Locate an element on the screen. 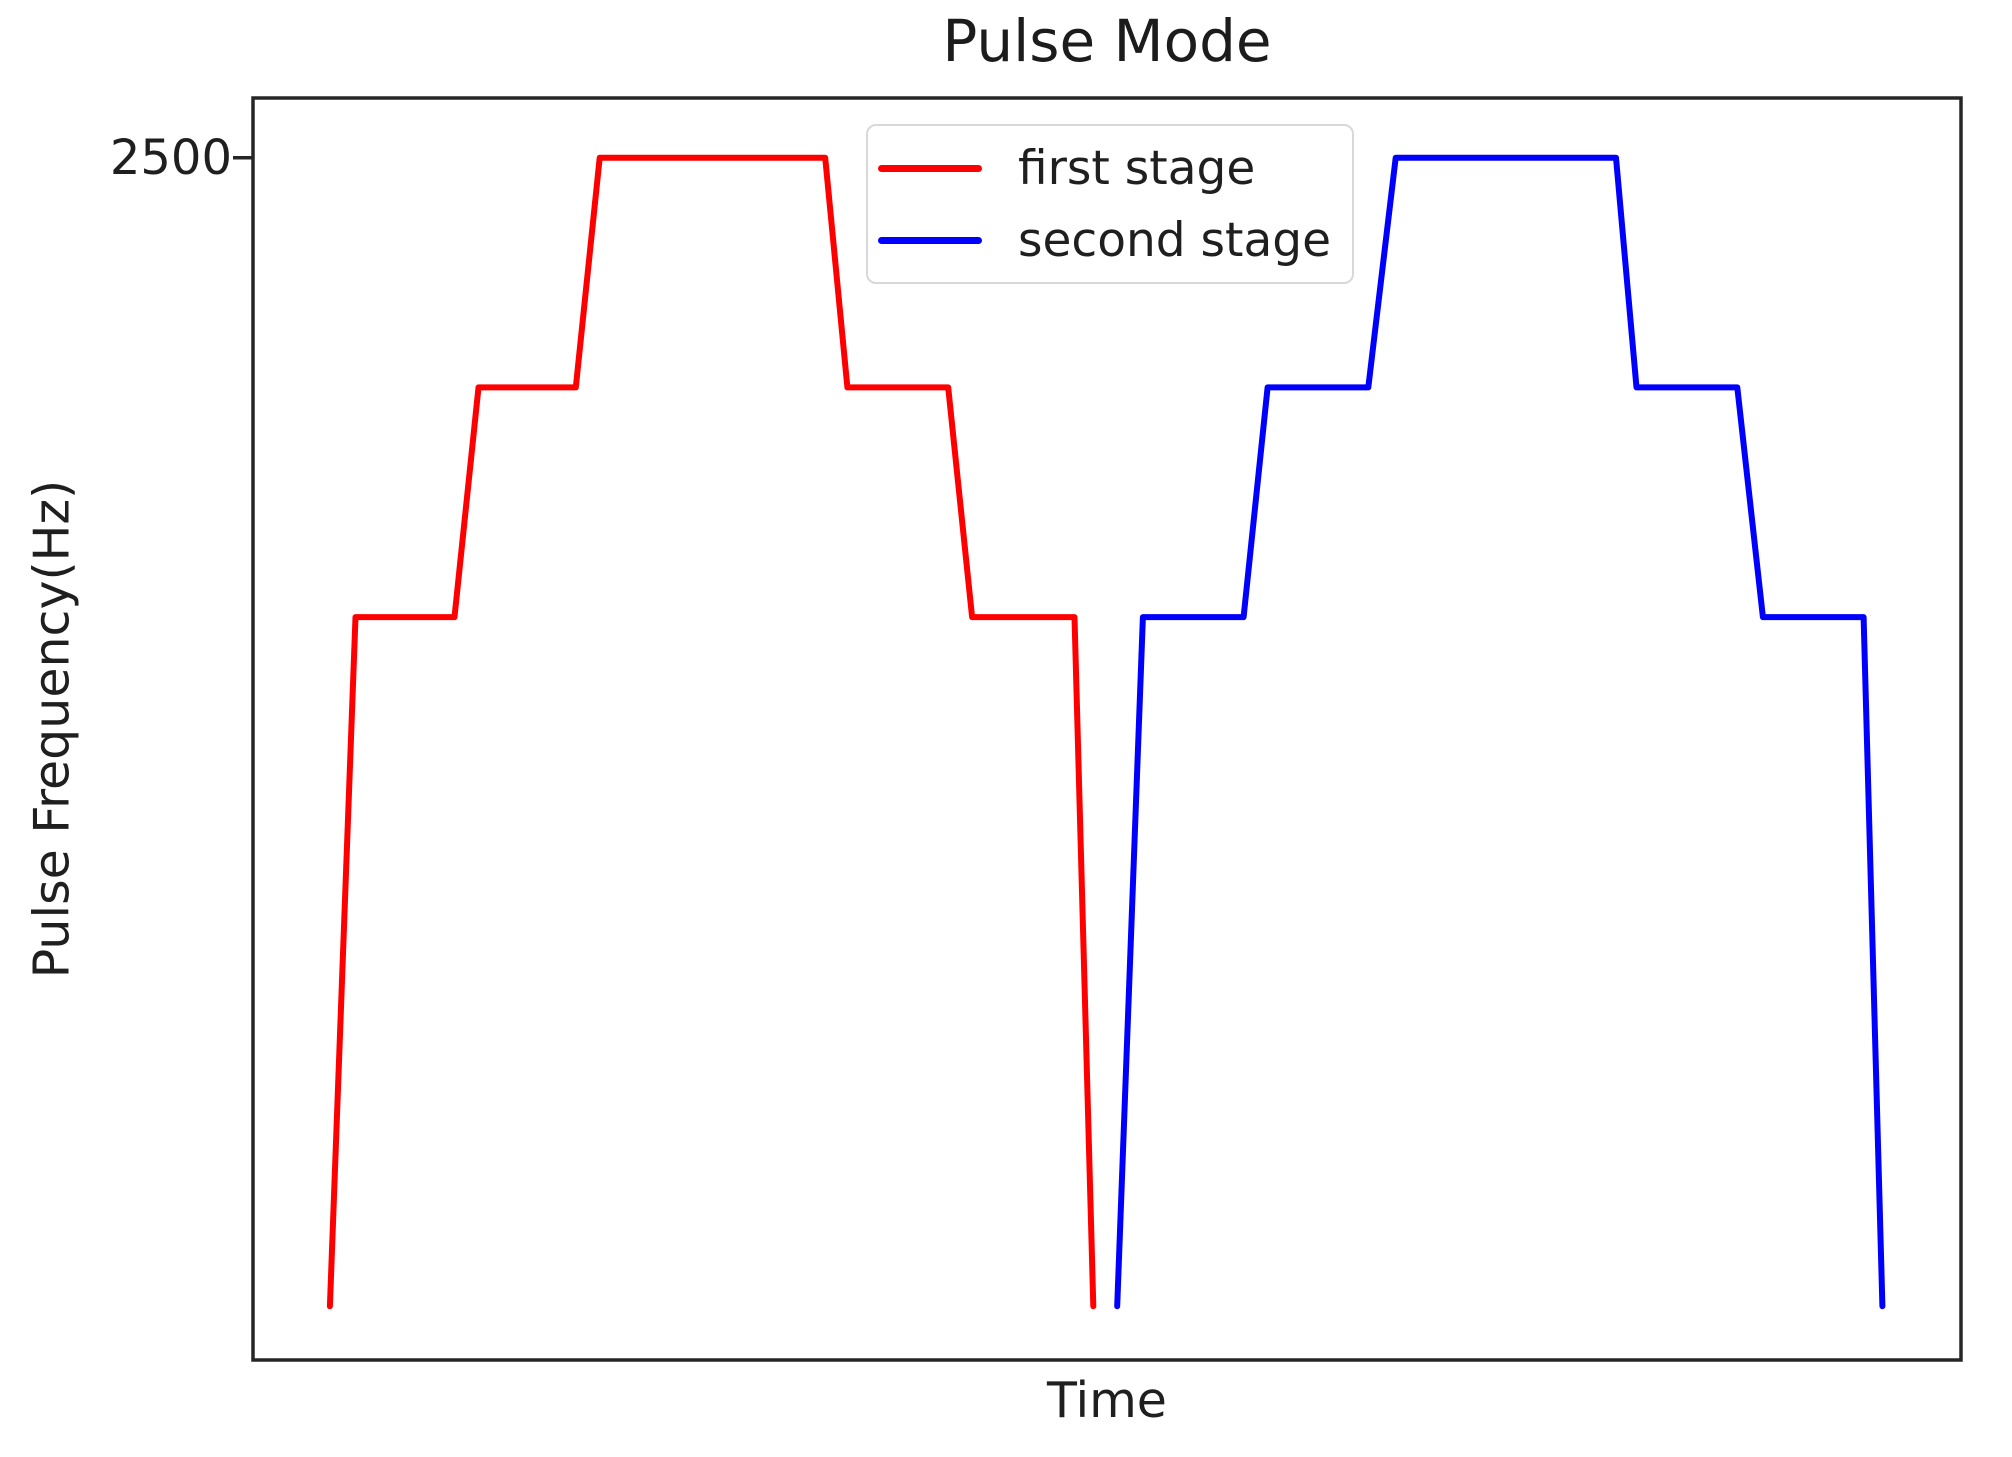  legend-line-sample-blue is located at coordinates (930, 240).